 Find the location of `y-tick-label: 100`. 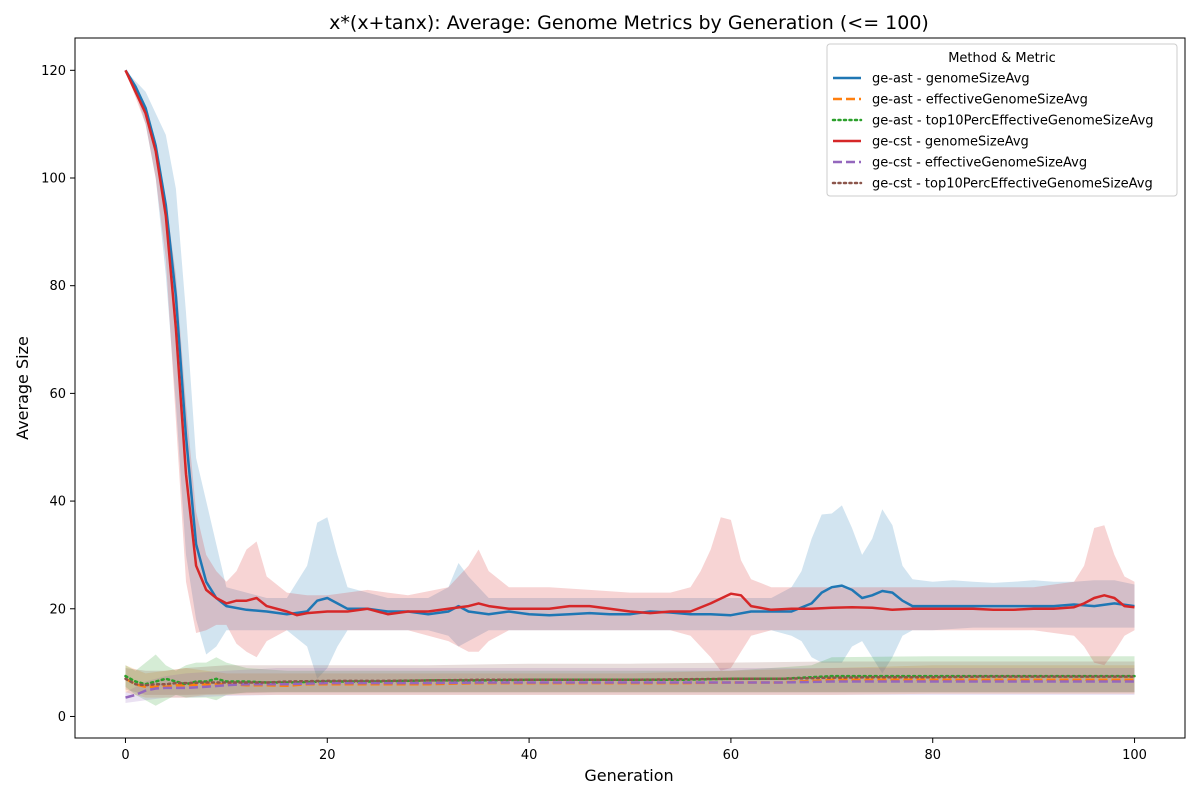

y-tick-label: 100 is located at coordinates (53, 179).